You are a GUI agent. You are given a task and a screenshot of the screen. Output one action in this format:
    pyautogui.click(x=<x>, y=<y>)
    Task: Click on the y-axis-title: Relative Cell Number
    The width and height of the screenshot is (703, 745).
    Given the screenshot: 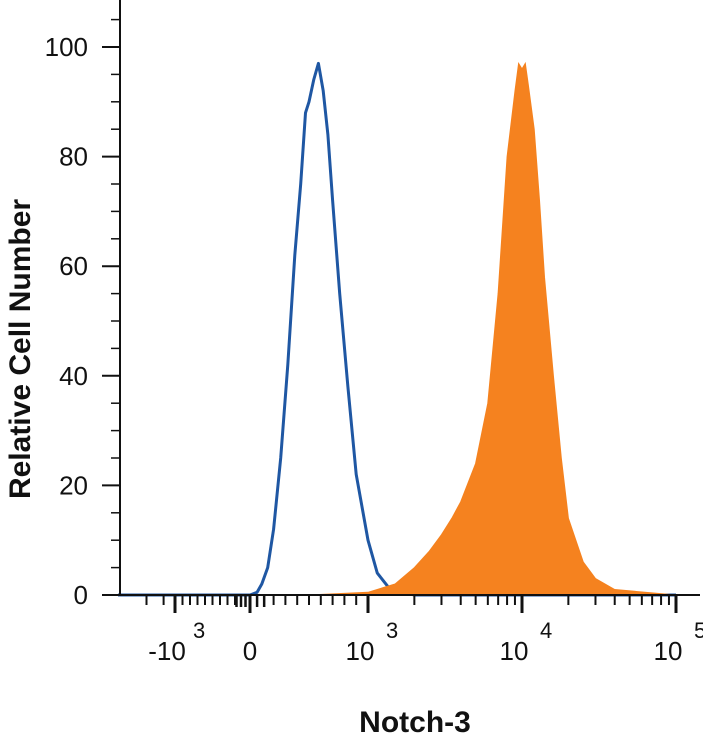 What is the action you would take?
    pyautogui.click(x=20, y=349)
    